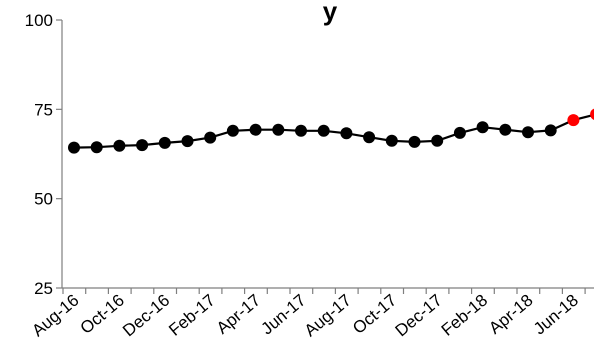 The width and height of the screenshot is (594, 356). I want to click on x-tick-label: Apr-17, so click(238, 314).